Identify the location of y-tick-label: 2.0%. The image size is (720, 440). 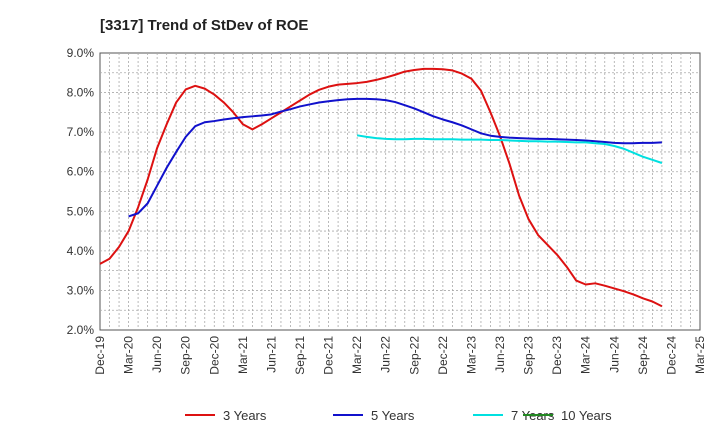
(81, 330).